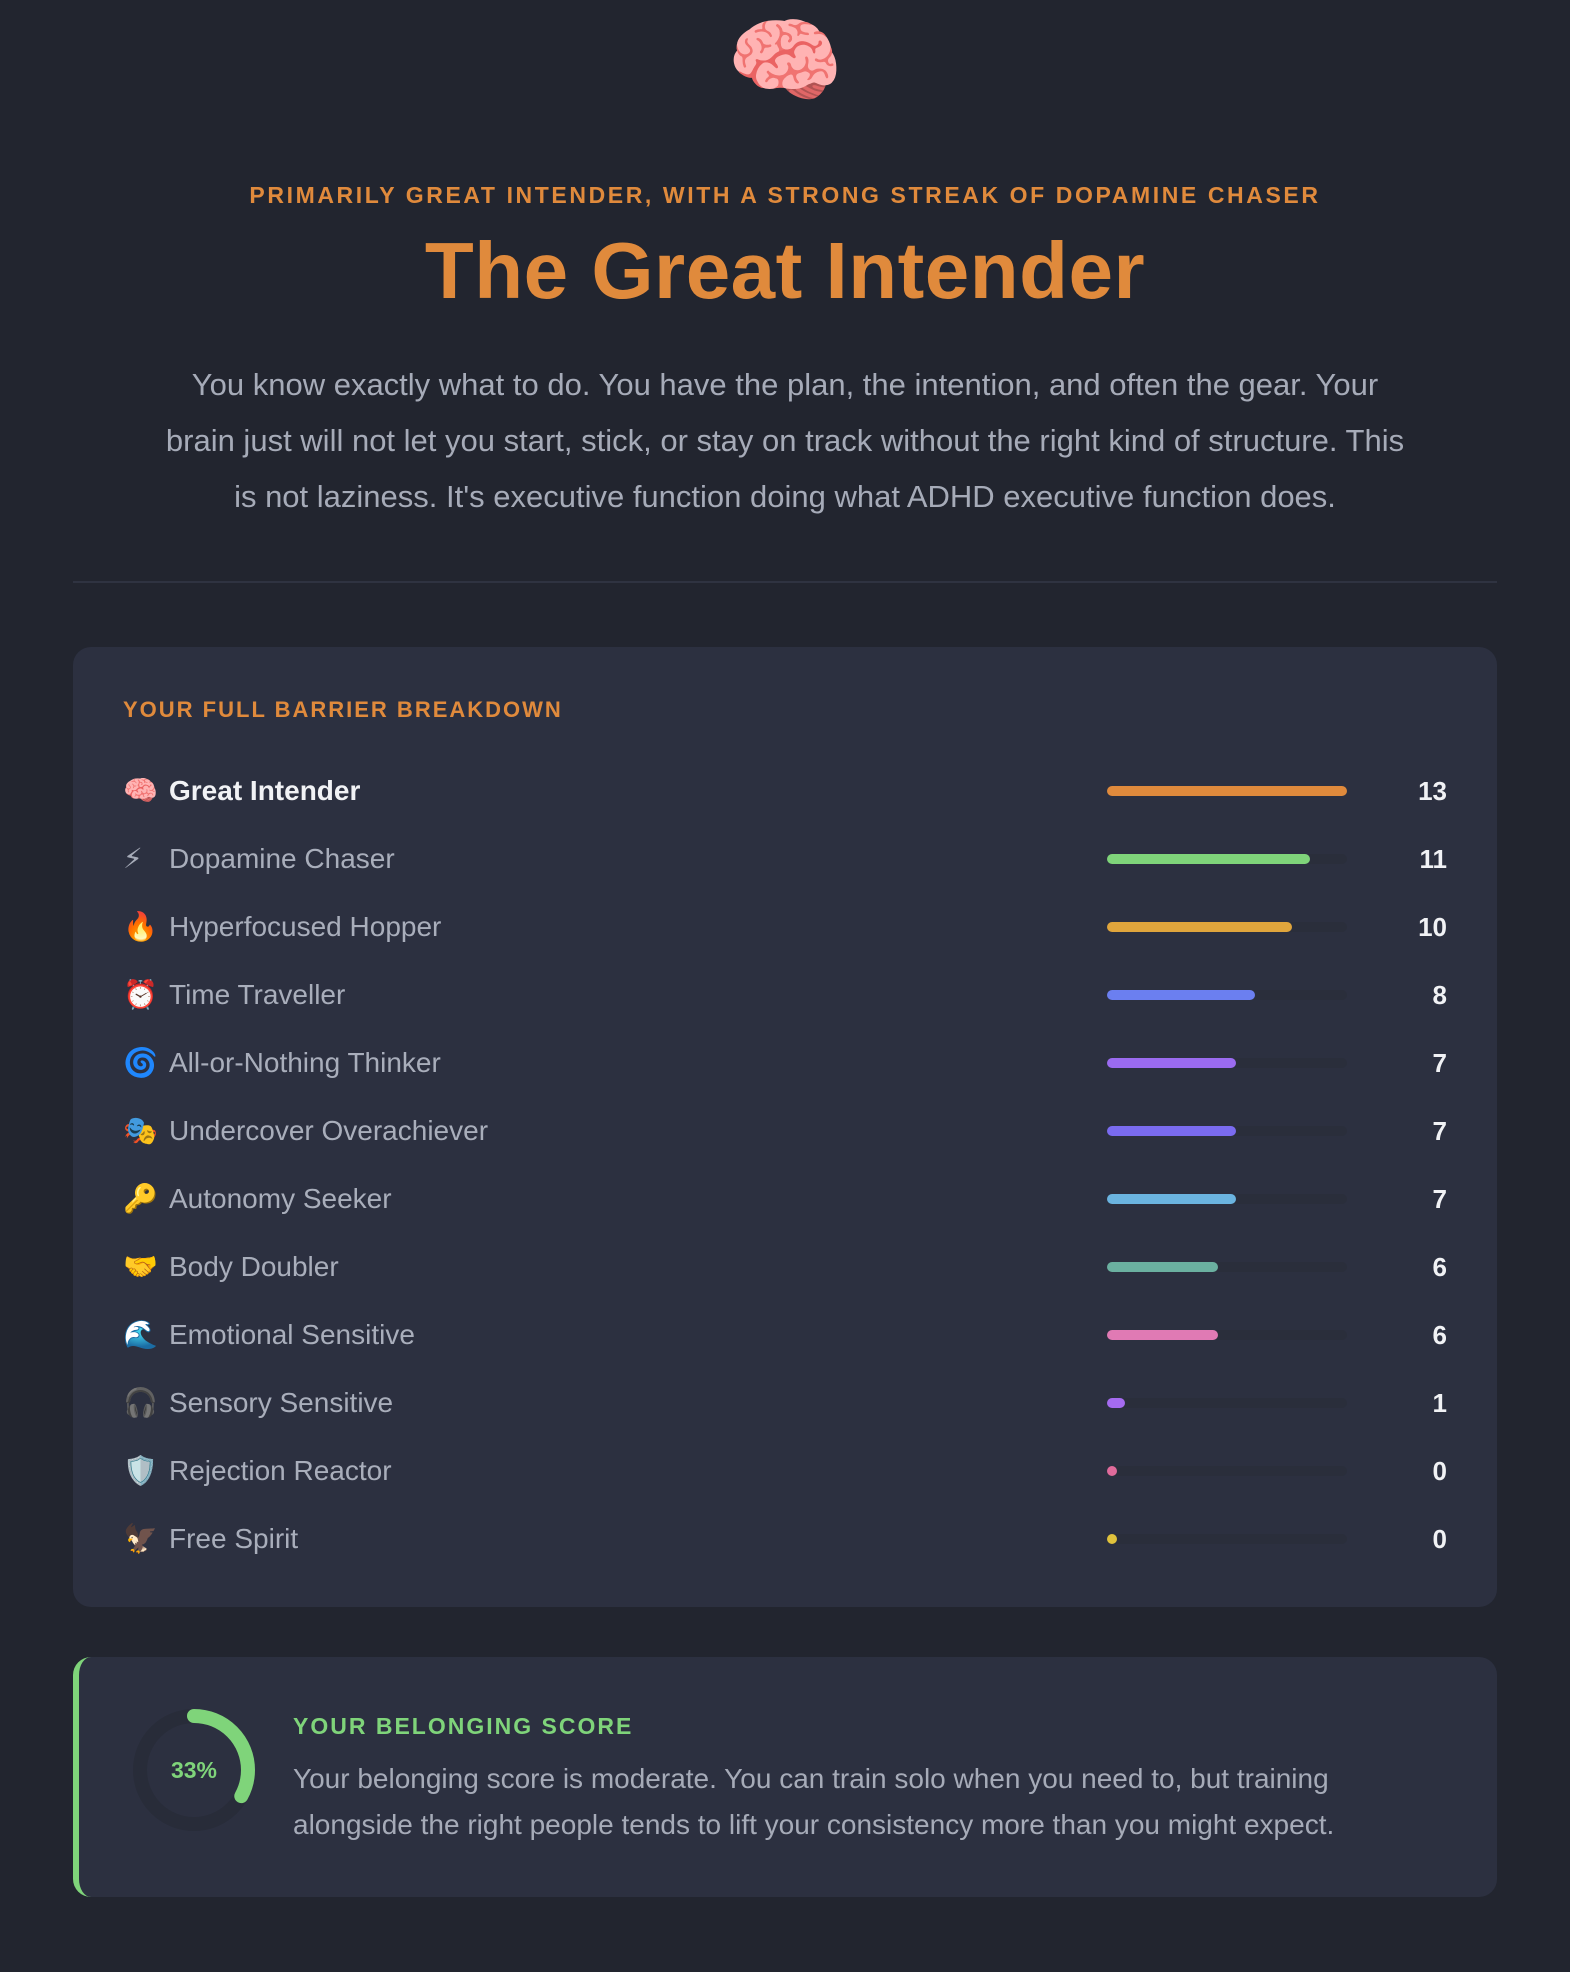  Describe the element at coordinates (329, 1130) in the screenshot. I see `barrier-label: Undercover Overachiever` at that location.